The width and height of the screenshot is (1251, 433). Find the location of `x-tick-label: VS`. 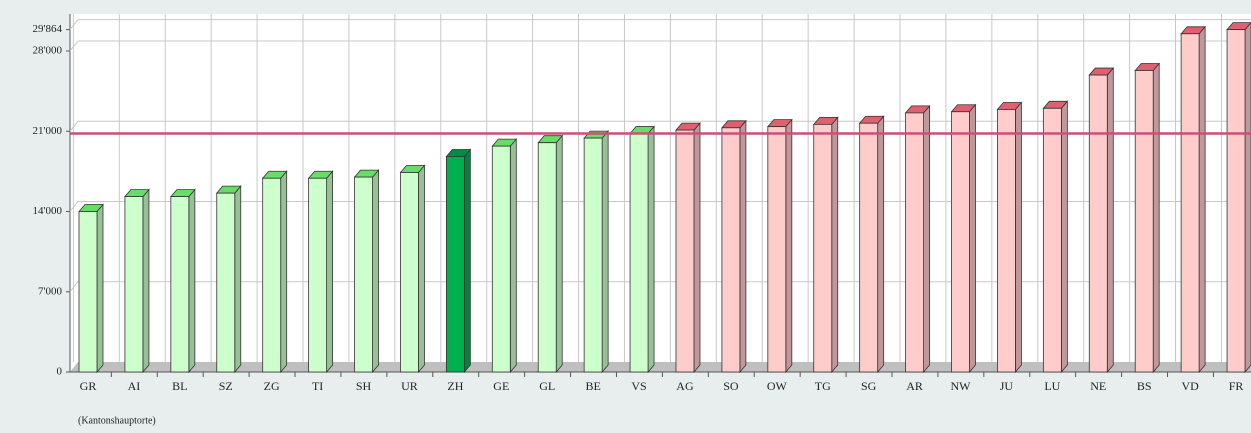

x-tick-label: VS is located at coordinates (638, 386).